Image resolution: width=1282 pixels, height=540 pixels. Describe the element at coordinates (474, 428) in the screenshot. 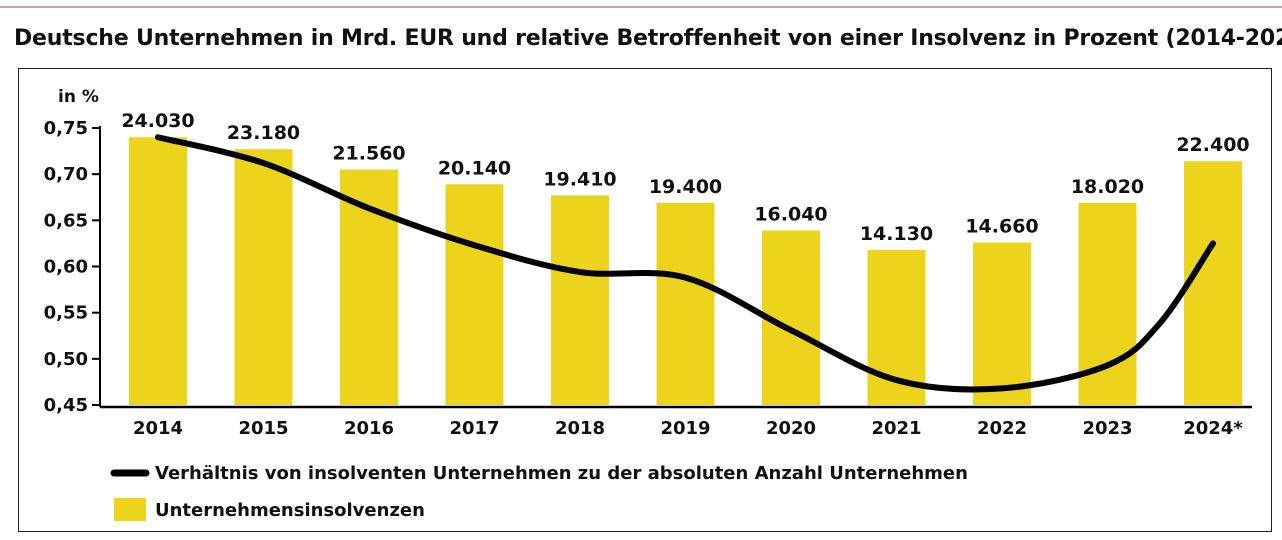

I see `x-tick-label: 2017` at that location.